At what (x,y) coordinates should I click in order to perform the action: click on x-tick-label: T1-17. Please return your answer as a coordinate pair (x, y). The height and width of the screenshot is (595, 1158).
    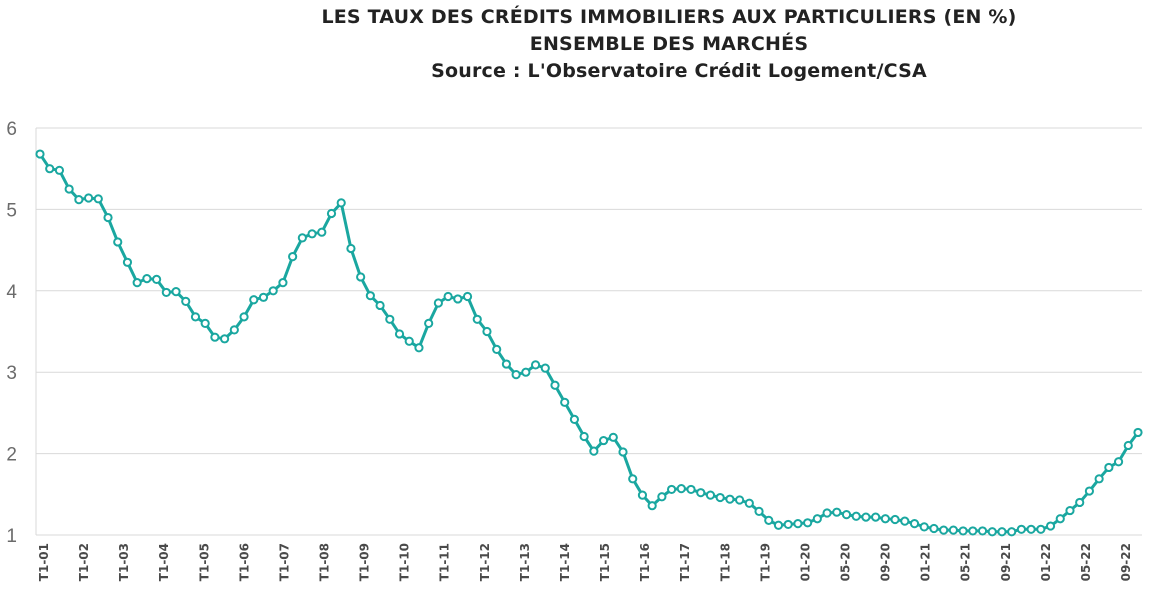
    Looking at the image, I should click on (685, 562).